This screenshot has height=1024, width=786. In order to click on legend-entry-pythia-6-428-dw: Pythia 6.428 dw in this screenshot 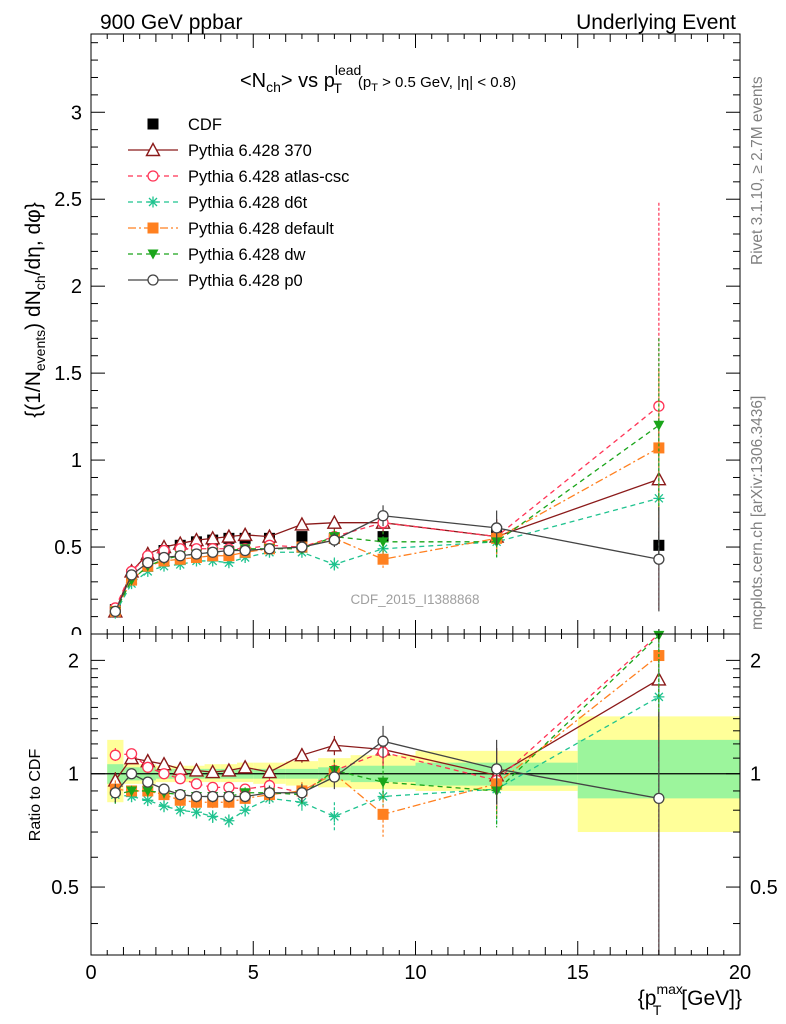, I will do `click(216, 255)`.